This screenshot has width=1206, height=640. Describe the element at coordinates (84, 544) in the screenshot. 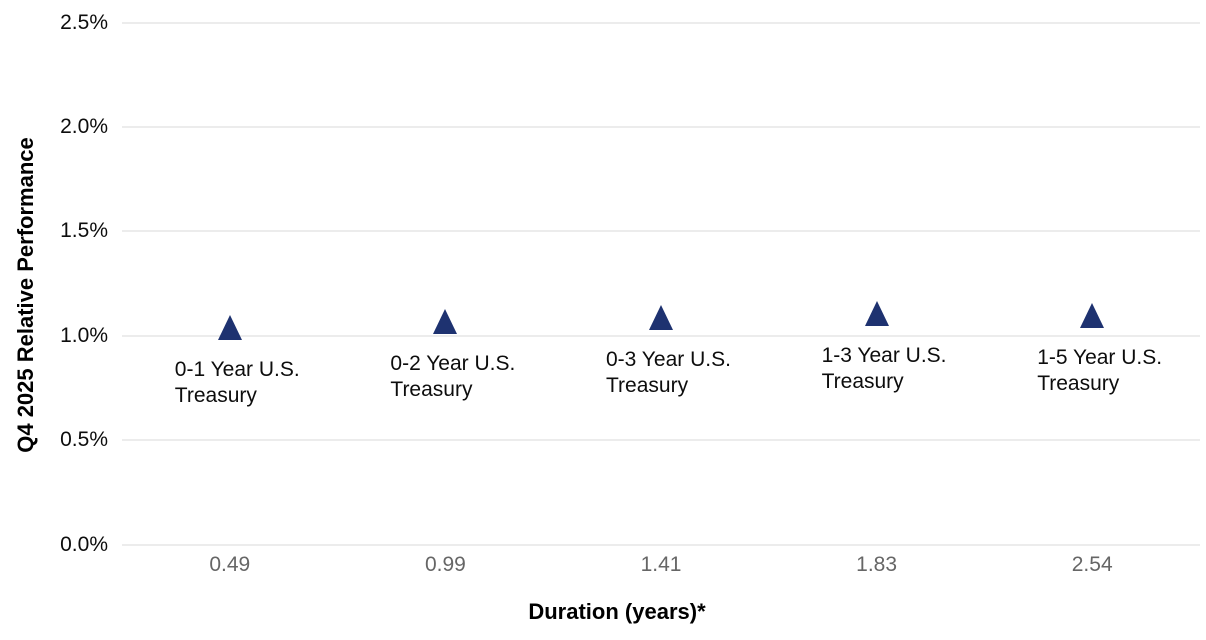

I see `y-tick-label: 0.0%` at that location.